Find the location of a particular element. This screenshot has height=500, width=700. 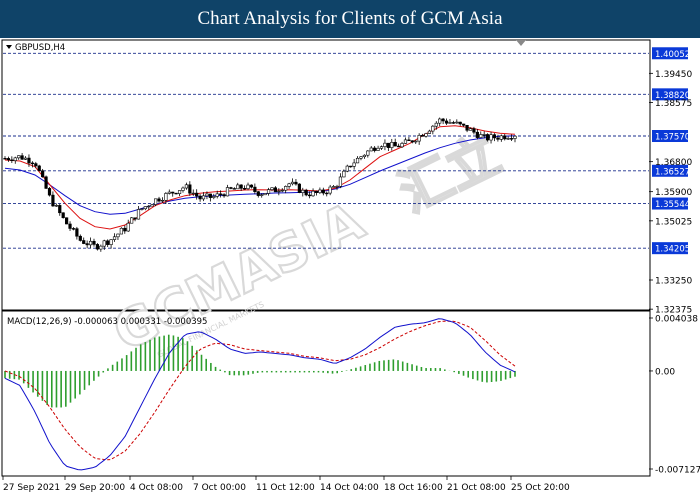

x-tick-label: 27 Sep 2021 is located at coordinates (31, 488).